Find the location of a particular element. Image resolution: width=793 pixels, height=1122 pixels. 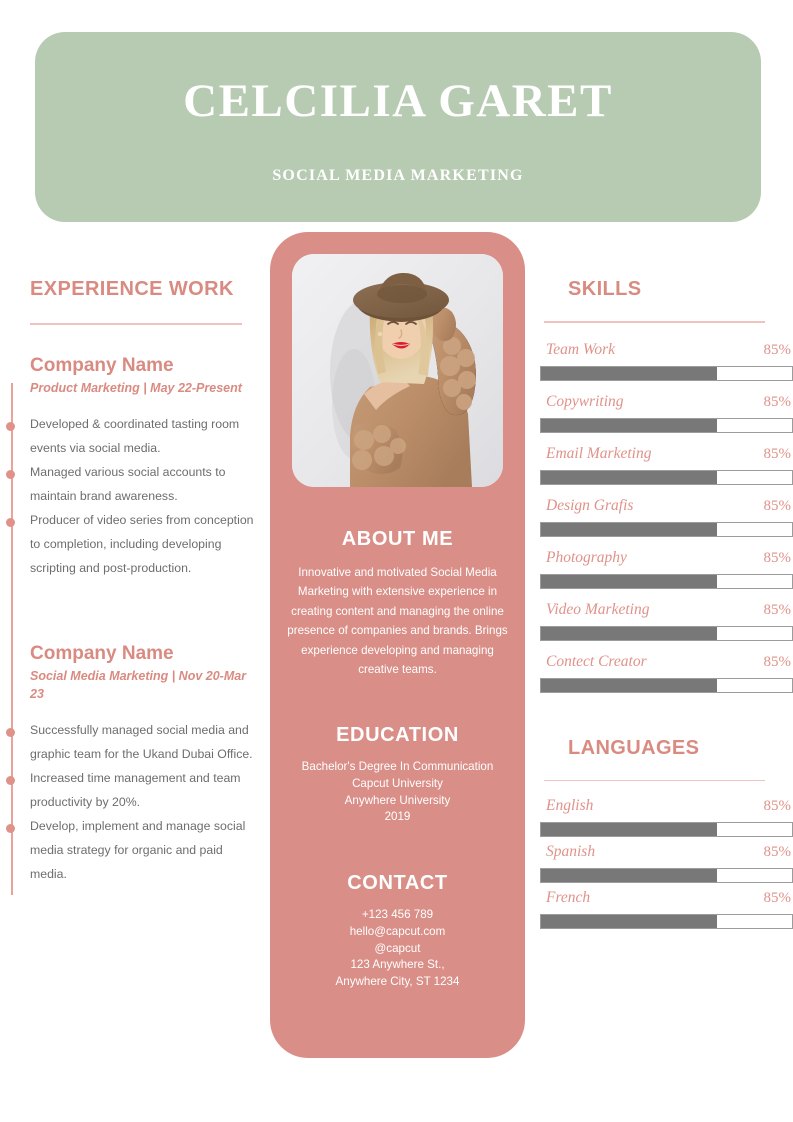

skill-label-row: Video Marketing 85% is located at coordinates (666, 610).